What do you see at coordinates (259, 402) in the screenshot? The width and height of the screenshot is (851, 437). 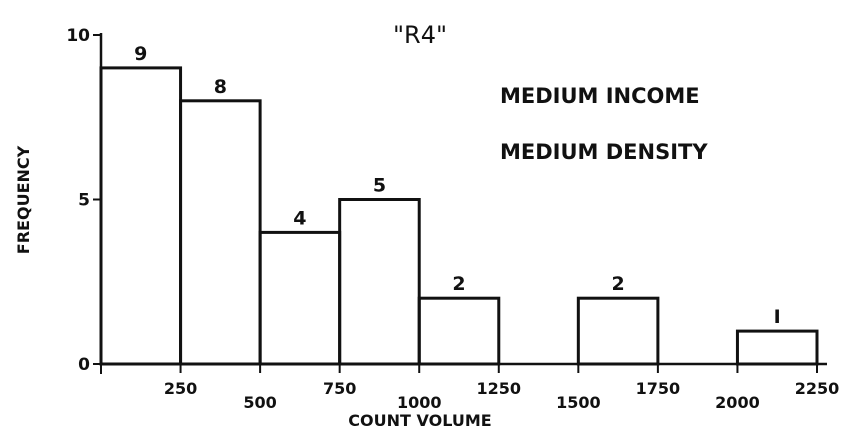 I see `x-tick-label: 500` at bounding box center [259, 402].